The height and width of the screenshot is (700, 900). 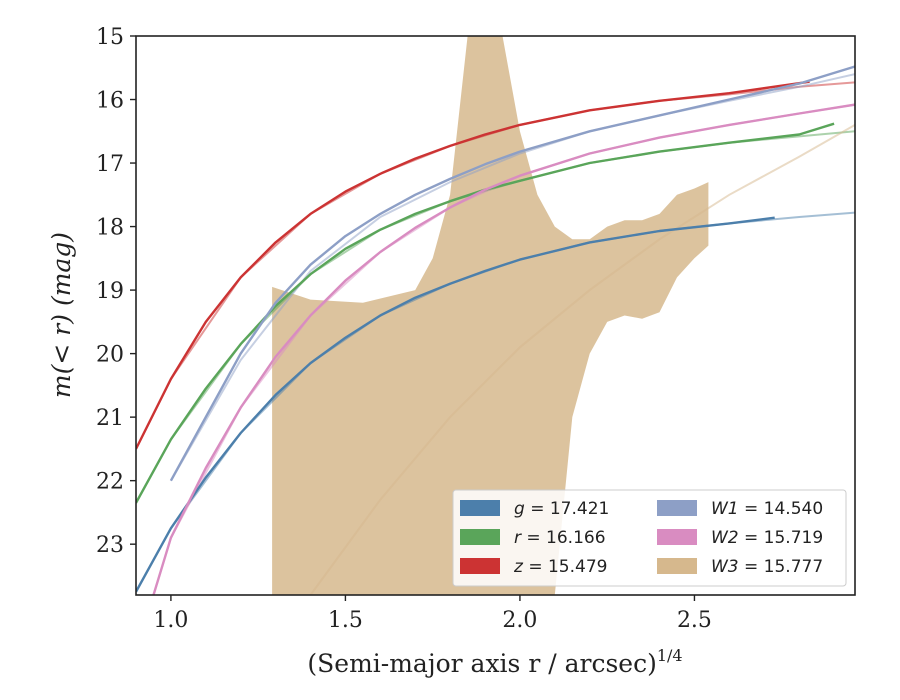 I want to click on legend-band-r: r, so click(x=518, y=538).